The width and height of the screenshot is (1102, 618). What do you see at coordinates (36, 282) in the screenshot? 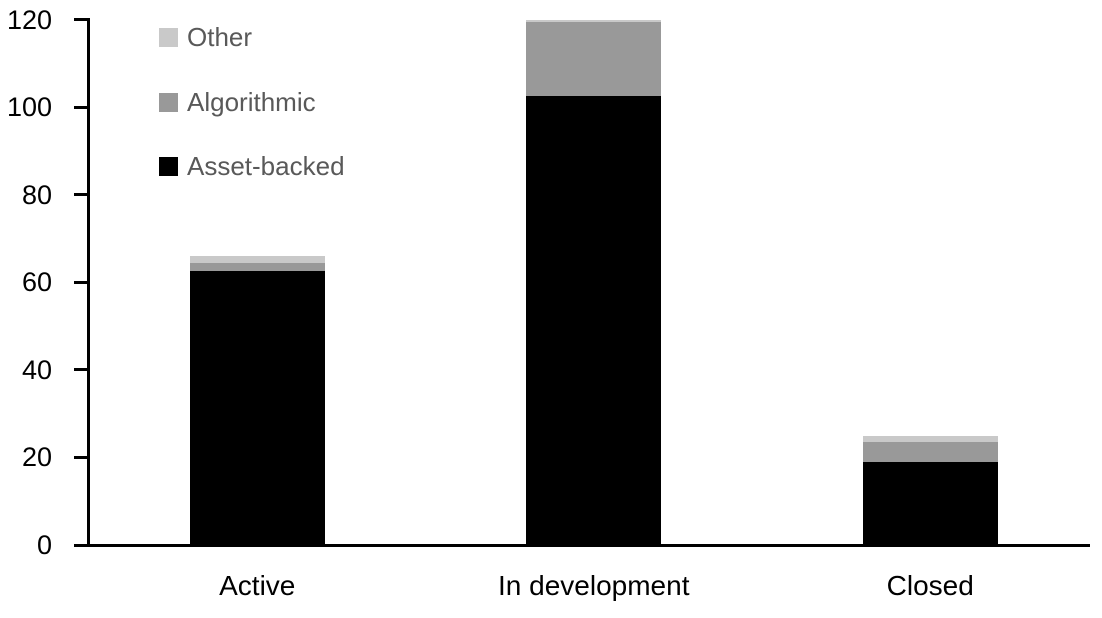
I see `y-tick-label: 60` at bounding box center [36, 282].